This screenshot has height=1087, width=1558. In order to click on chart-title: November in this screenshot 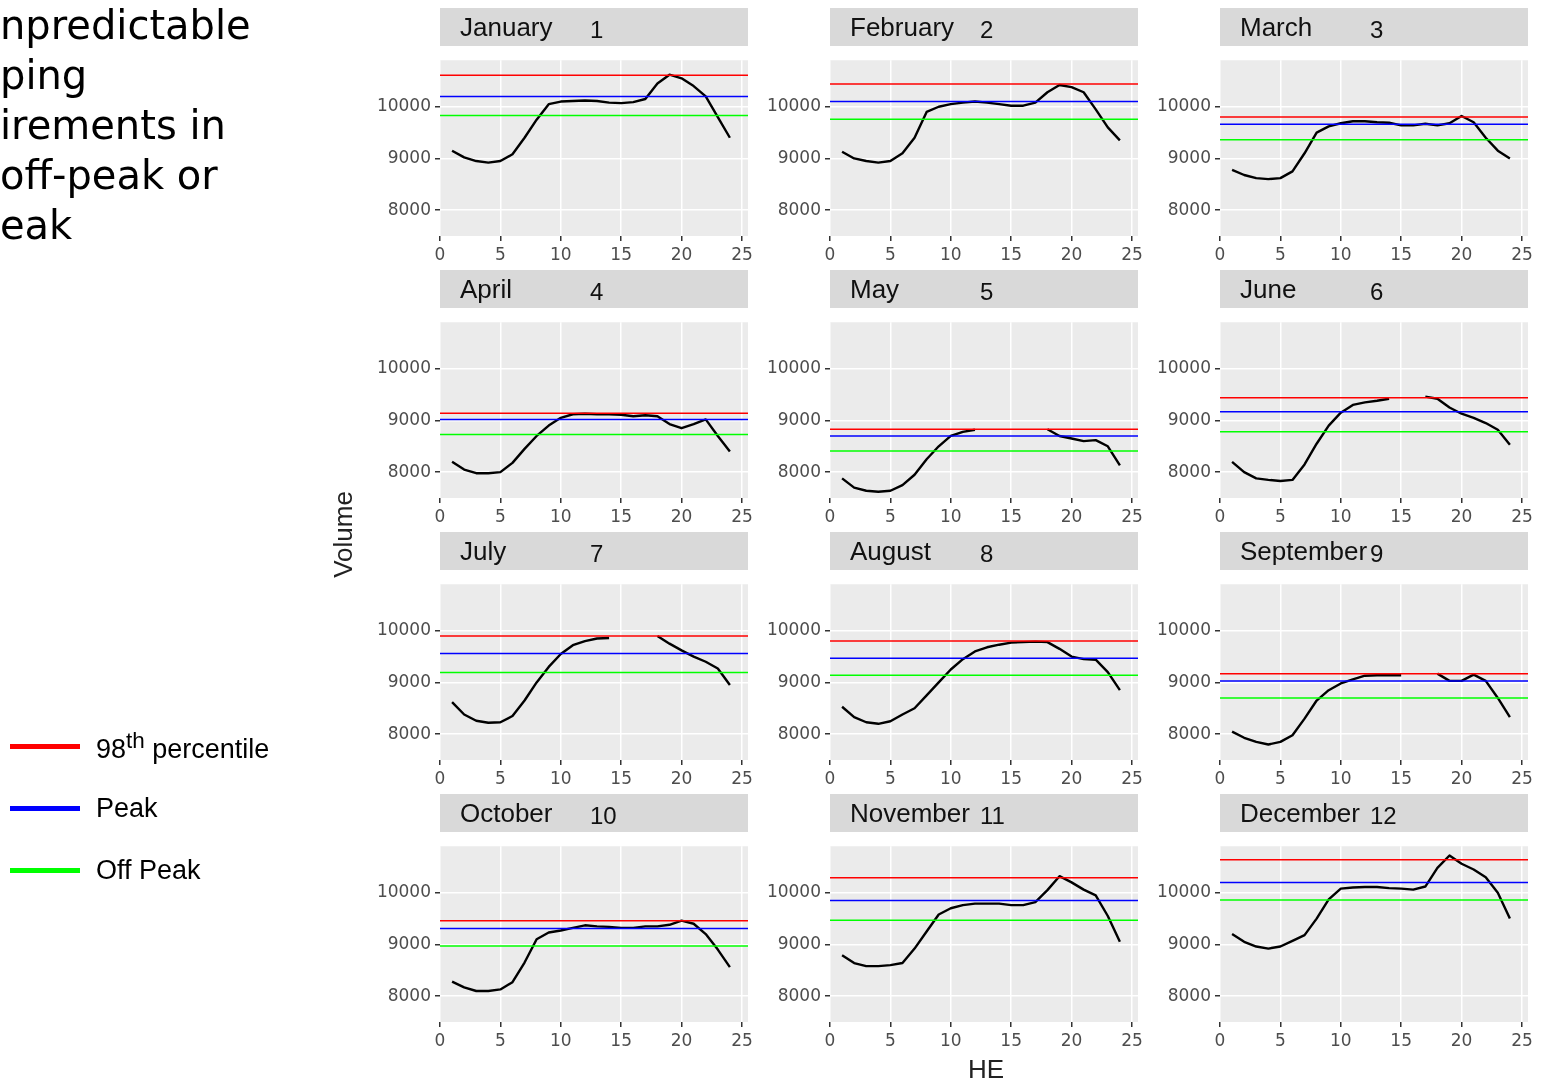, I will do `click(910, 813)`.